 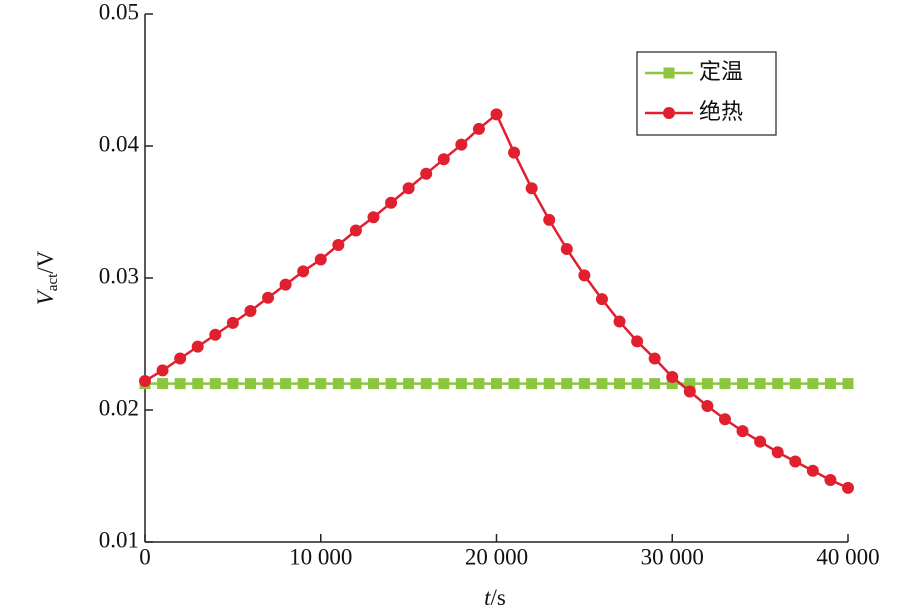 I want to click on legend-box, so click(x=706, y=93).